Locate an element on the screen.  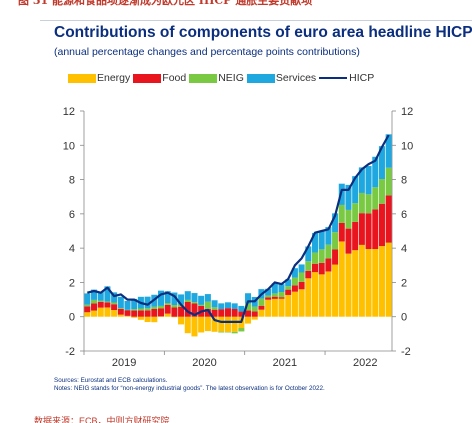
y-tick-label-left: 12 is located at coordinates (69, 112).